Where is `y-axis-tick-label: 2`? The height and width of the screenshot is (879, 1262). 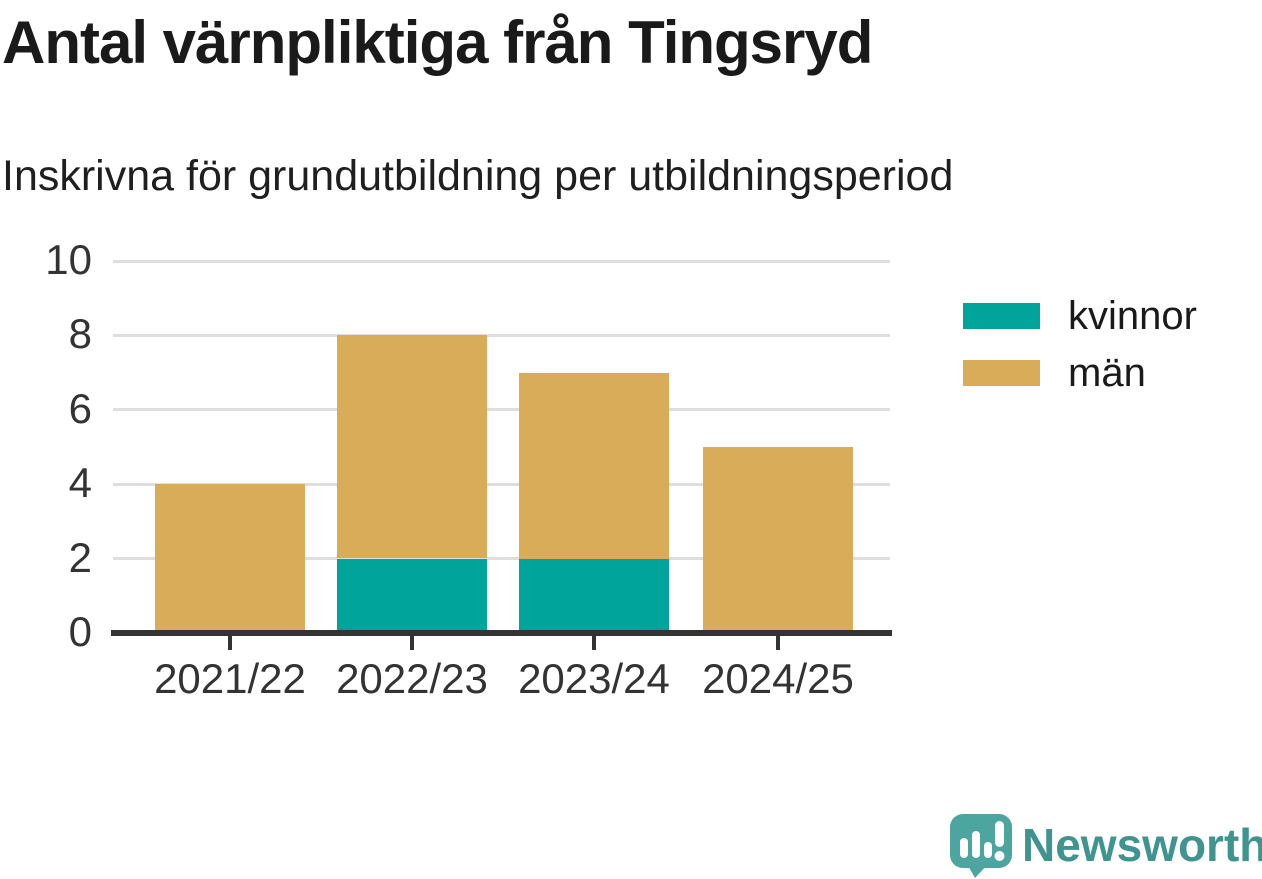
y-axis-tick-label: 2 is located at coordinates (80, 558).